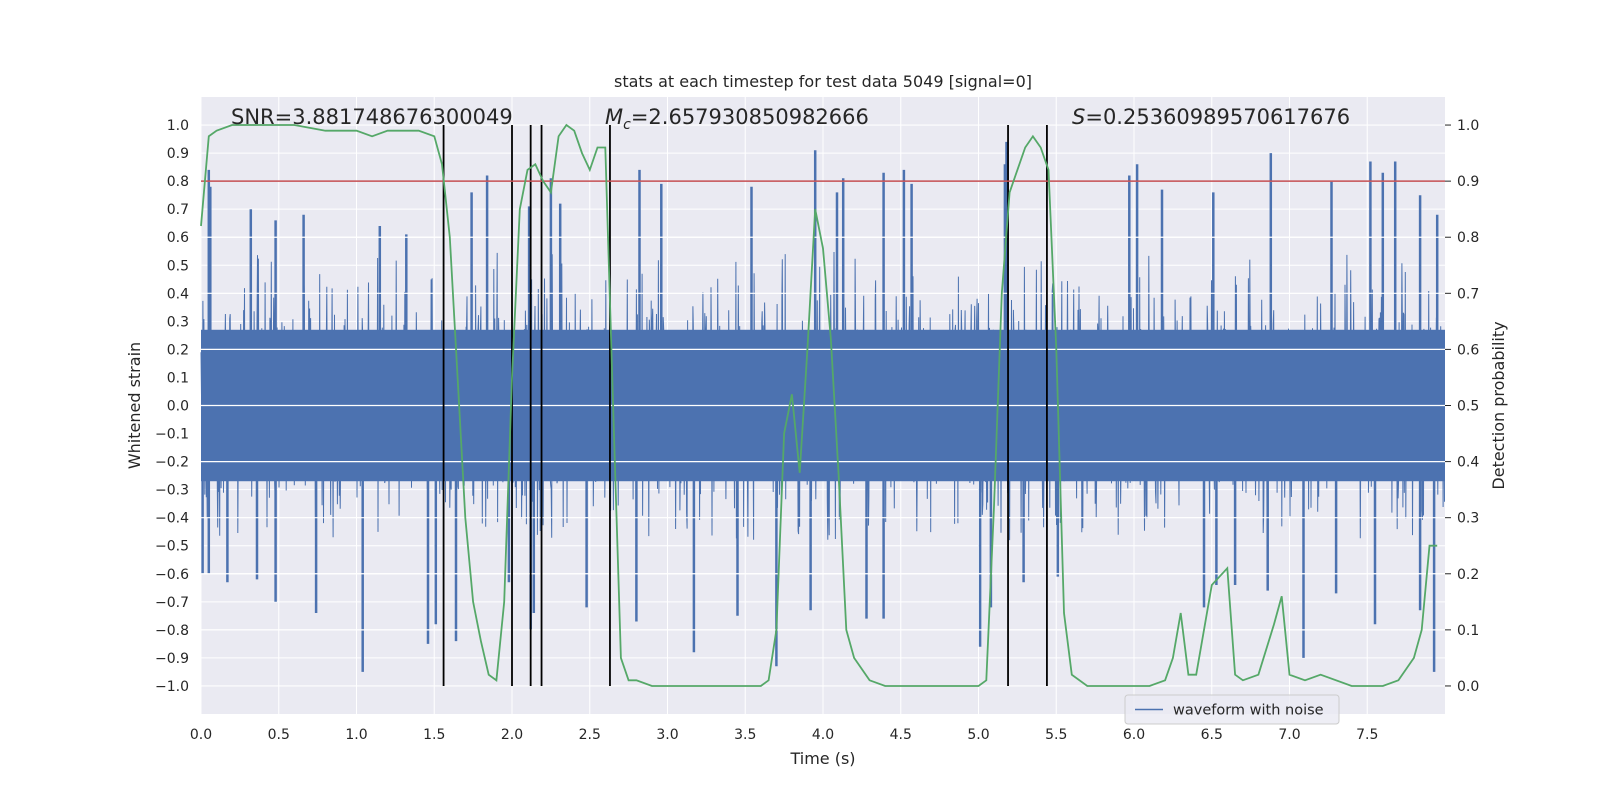 The width and height of the screenshot is (1600, 800). What do you see at coordinates (978, 735) in the screenshot?
I see `x-tick-label: 5.0` at bounding box center [978, 735].